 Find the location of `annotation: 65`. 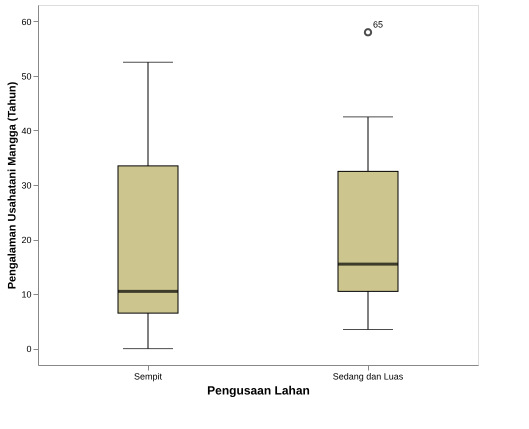

annotation: 65 is located at coordinates (378, 24).